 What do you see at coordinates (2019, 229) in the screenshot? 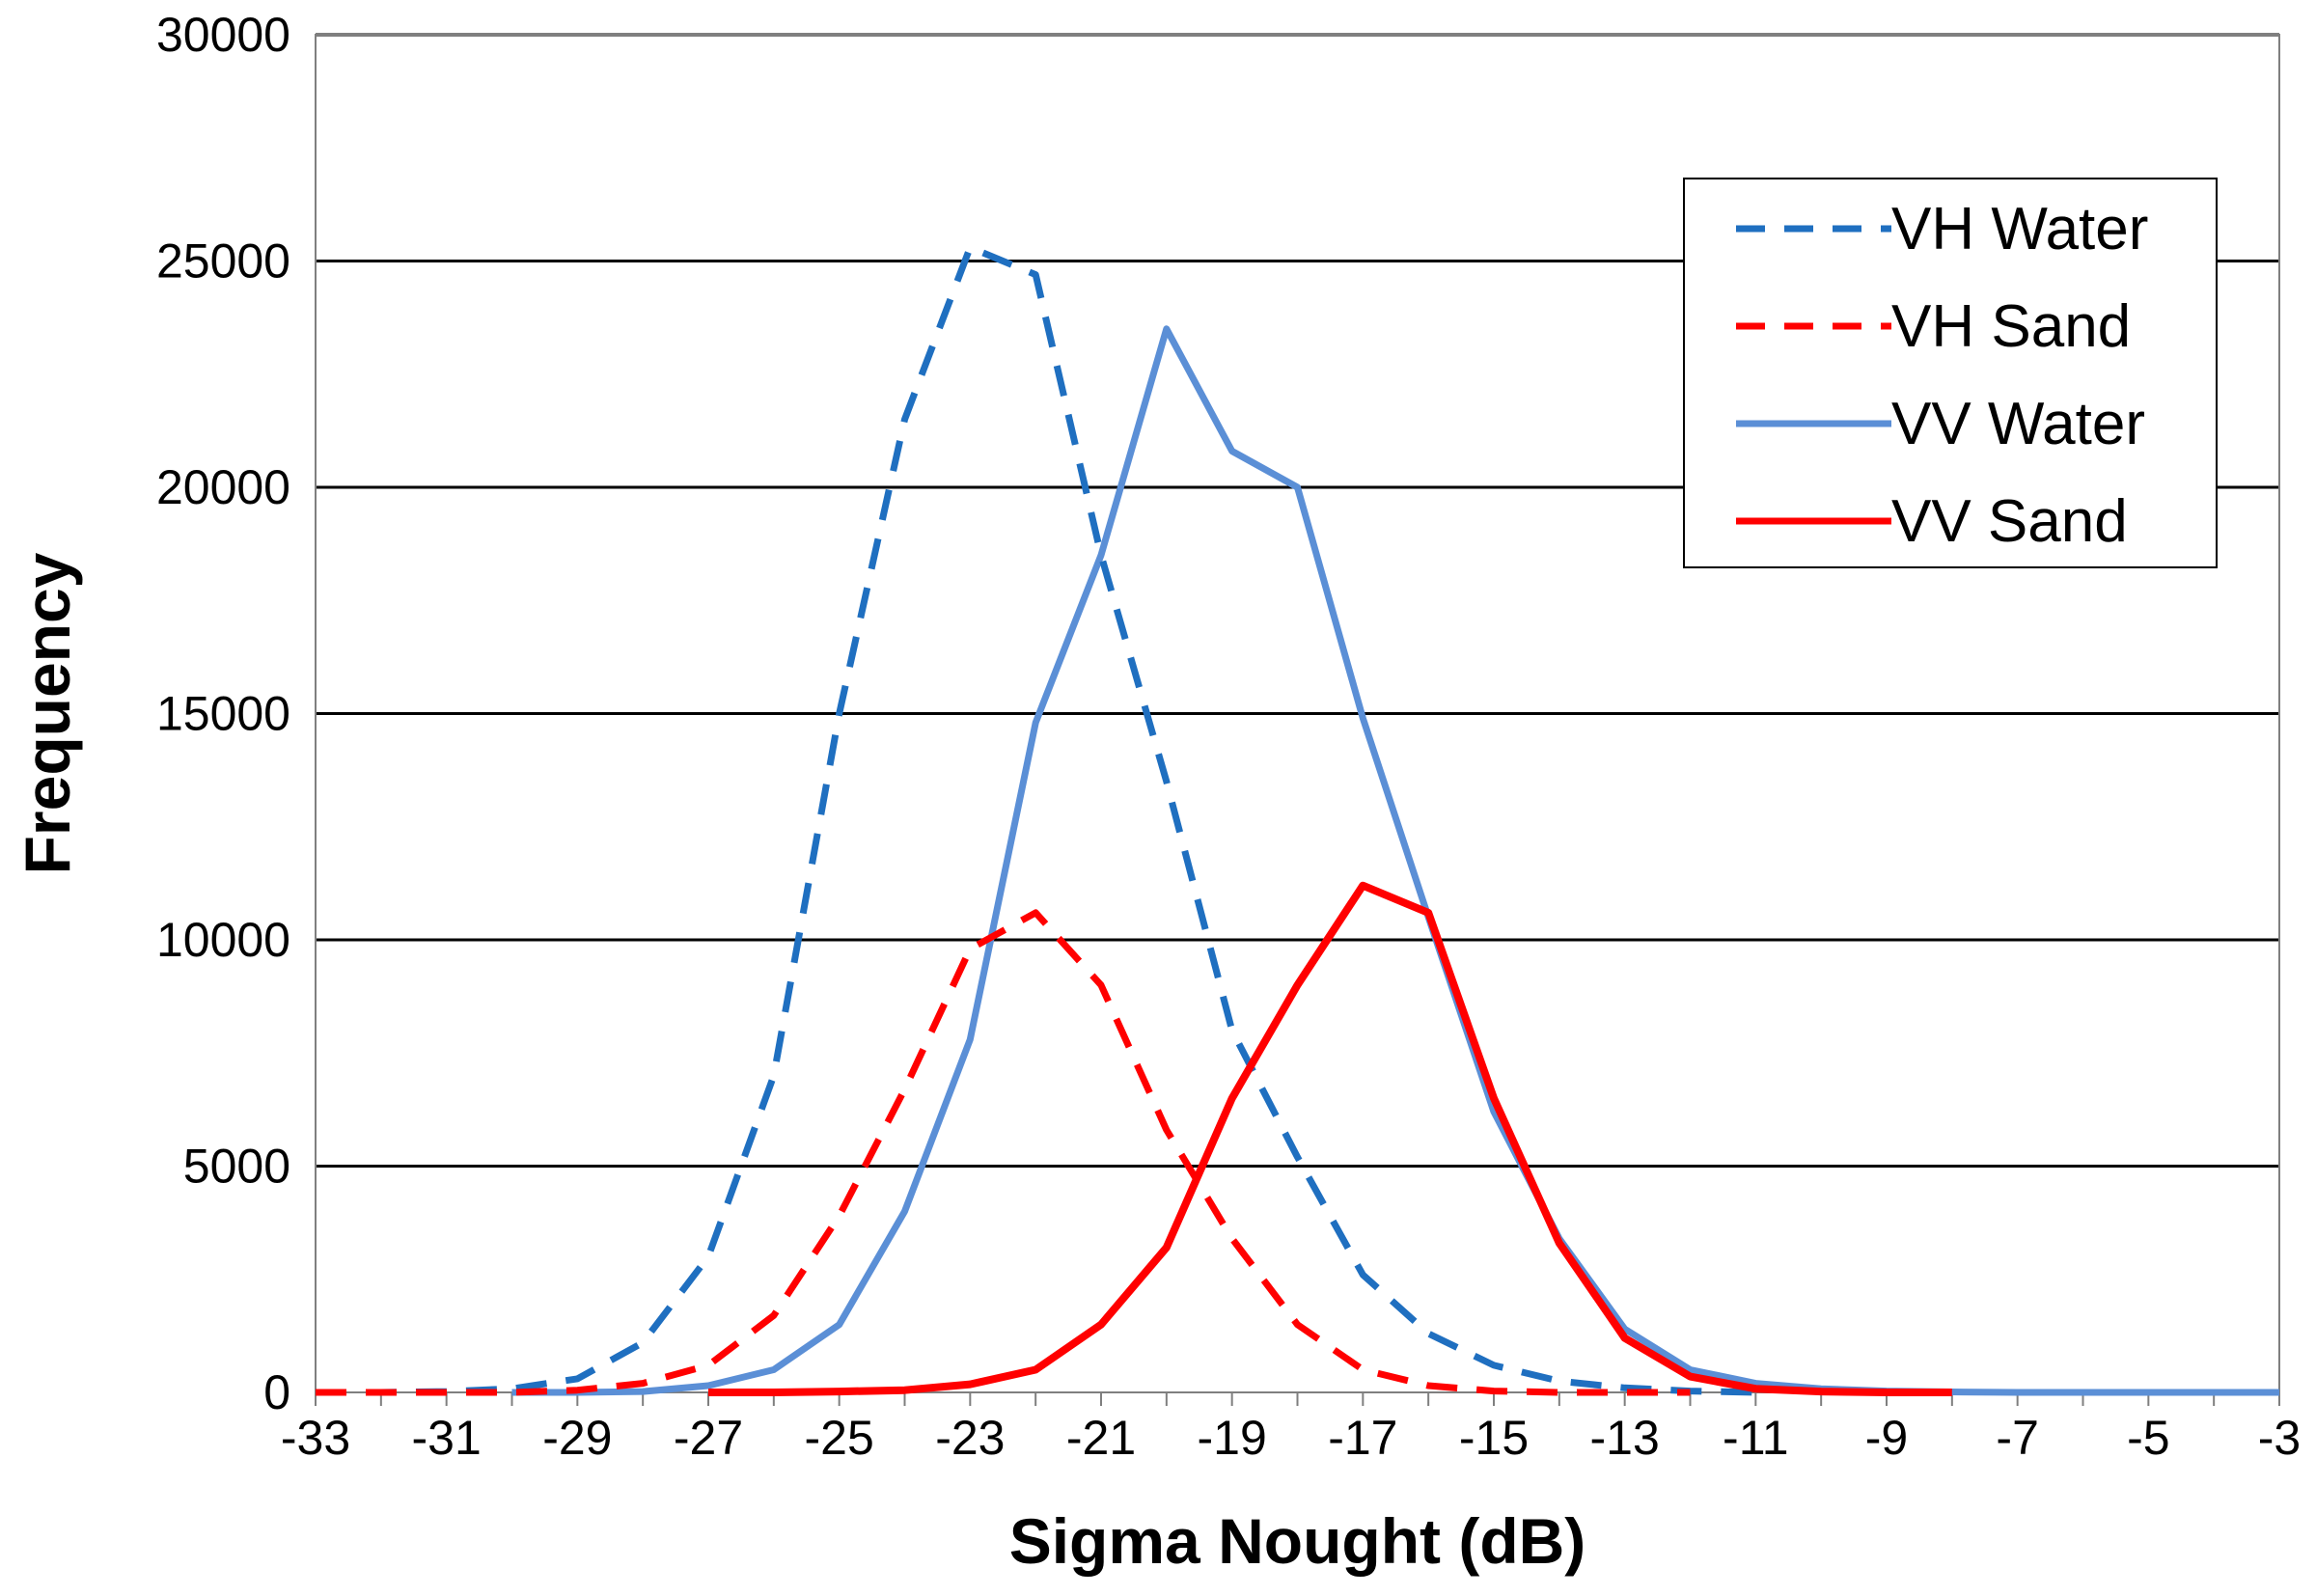
I see `legend-label: VH Water` at bounding box center [2019, 229].